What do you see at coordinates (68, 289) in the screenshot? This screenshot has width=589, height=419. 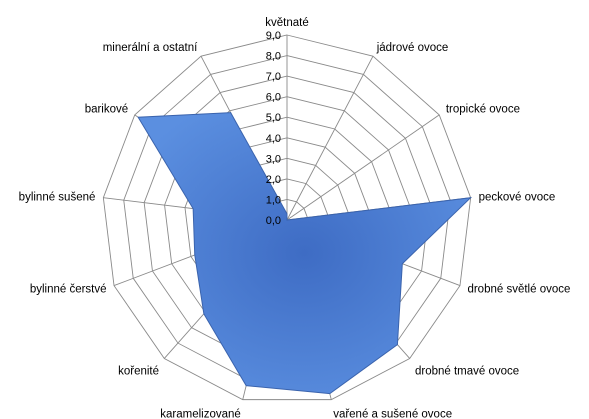 I see `category-label: bylinné čerstvé` at bounding box center [68, 289].